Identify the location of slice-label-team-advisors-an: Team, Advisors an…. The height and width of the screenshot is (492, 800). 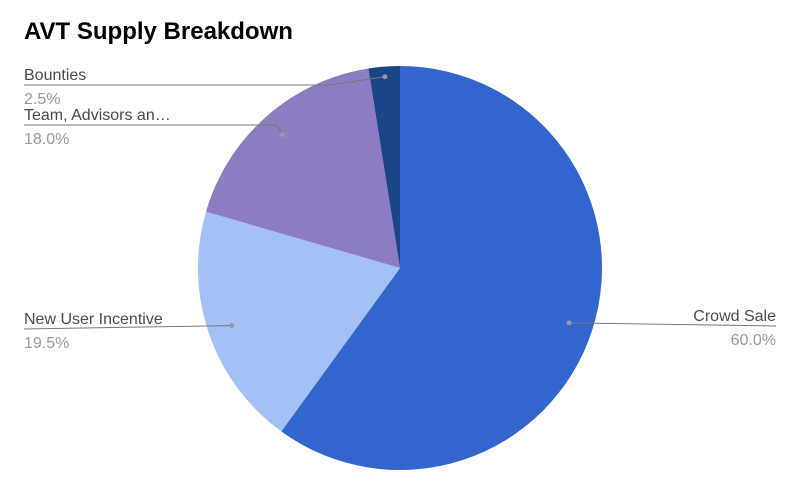
(97, 115).